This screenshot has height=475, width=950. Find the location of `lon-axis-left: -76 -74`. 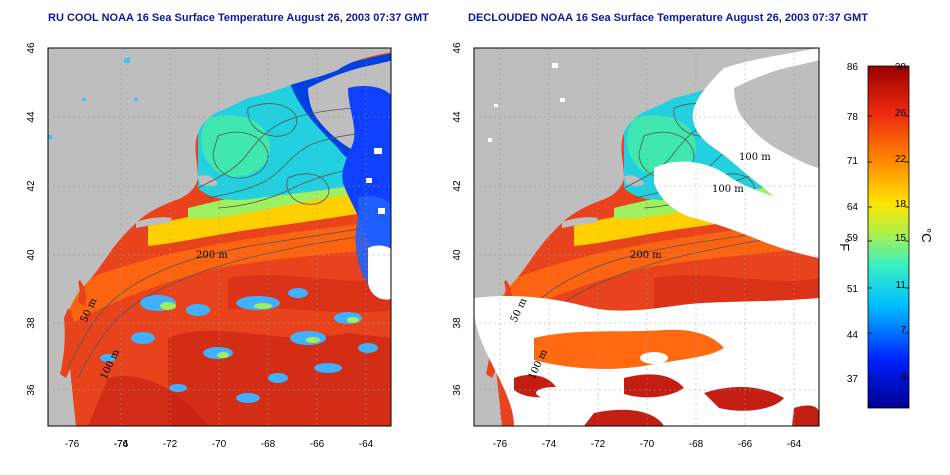

lon-axis-left: -76 -74 is located at coordinates (121, 444).